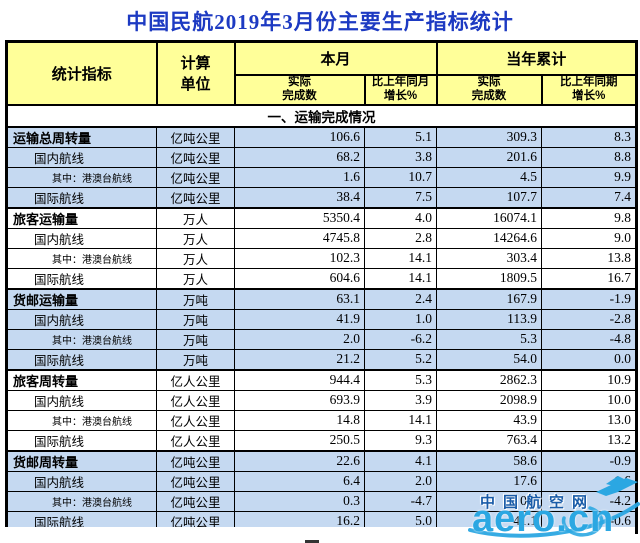  I want to click on month-growth-cell: 5.1, so click(400, 136).